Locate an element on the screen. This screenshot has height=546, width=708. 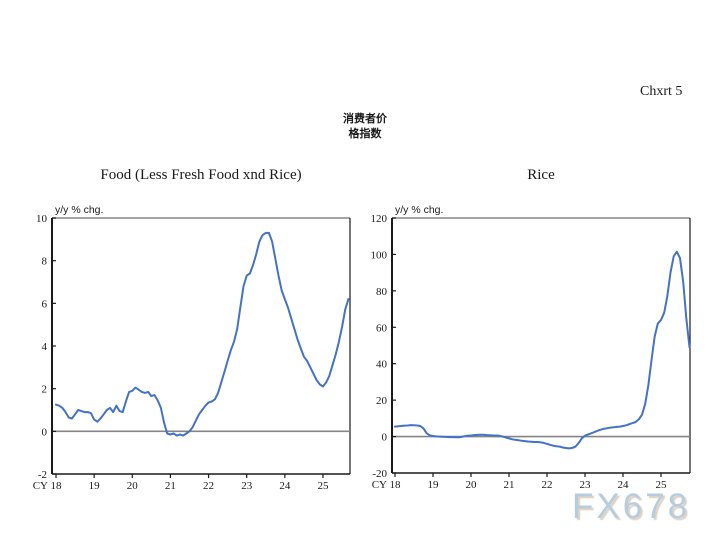
svg-text: 4 is located at coordinates (45, 347).